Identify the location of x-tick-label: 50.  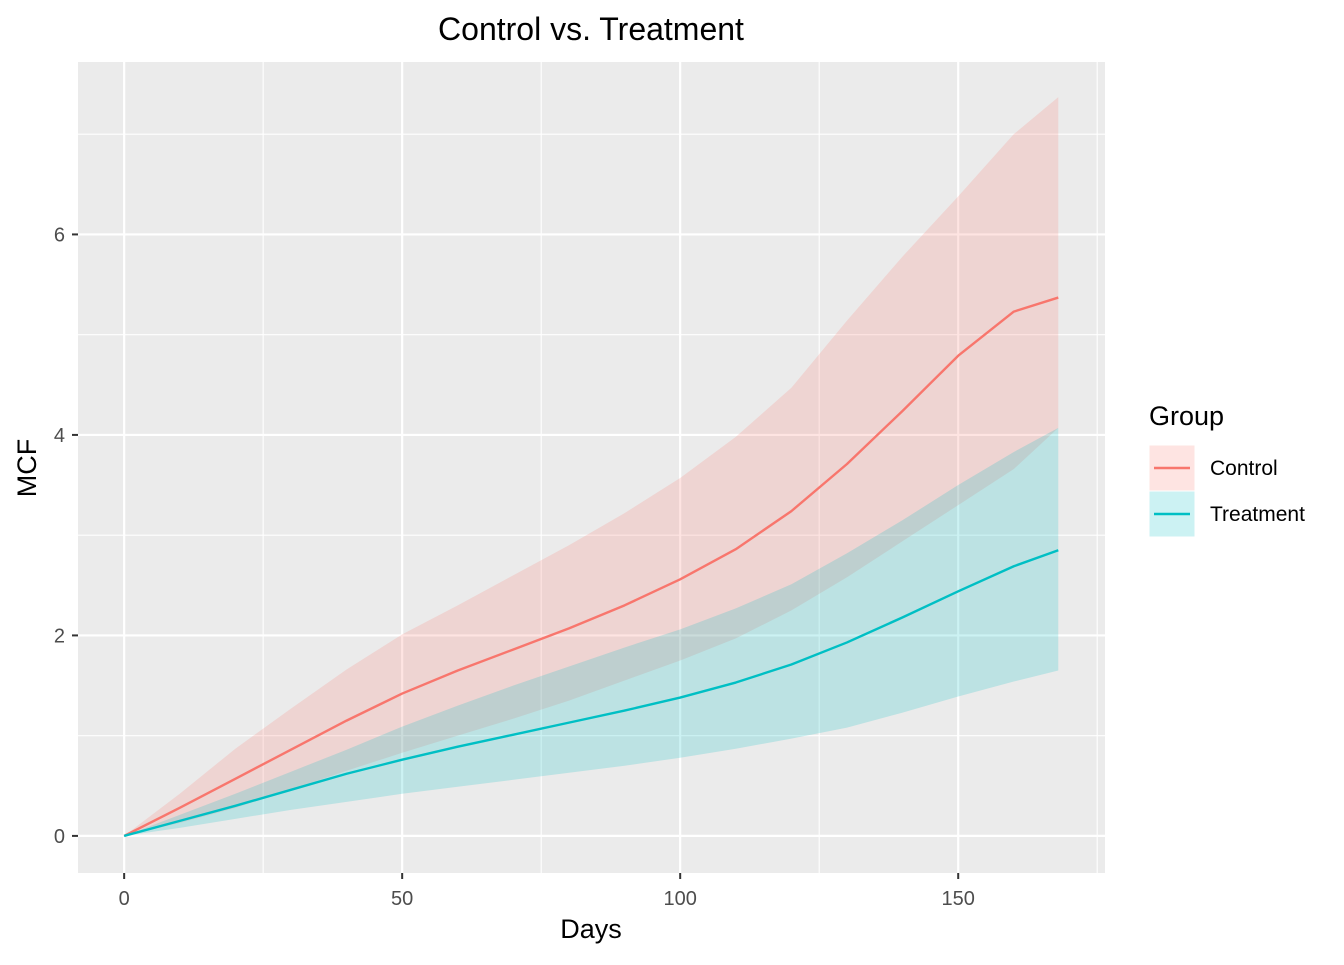
(402, 899).